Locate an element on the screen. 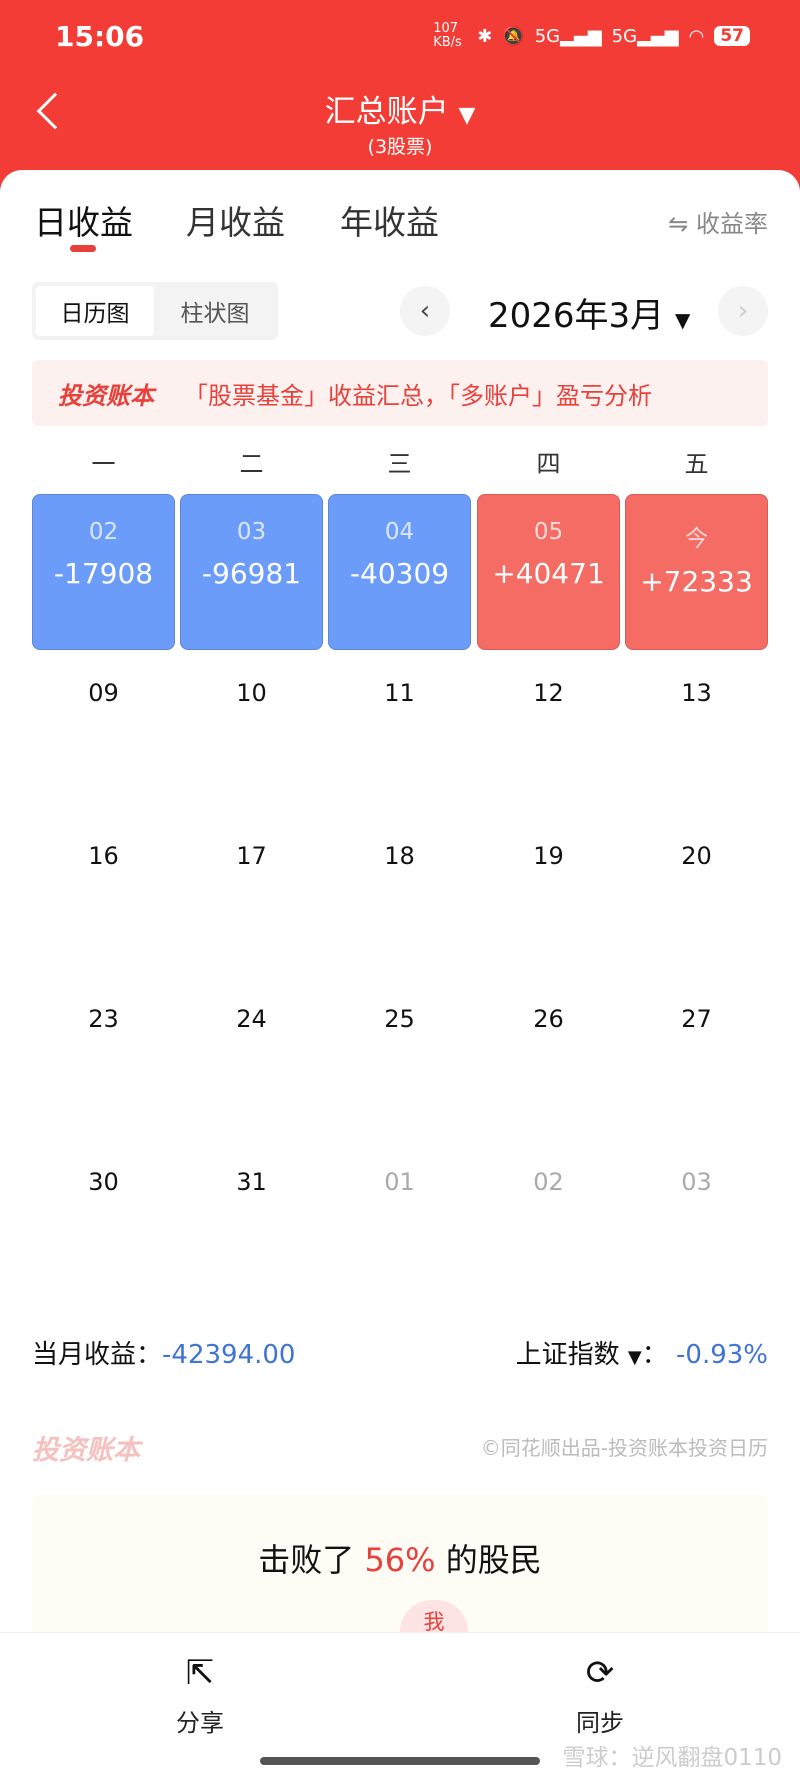 The image size is (800, 1778). view-switch: 日历图 柱状图 is located at coordinates (155, 311).